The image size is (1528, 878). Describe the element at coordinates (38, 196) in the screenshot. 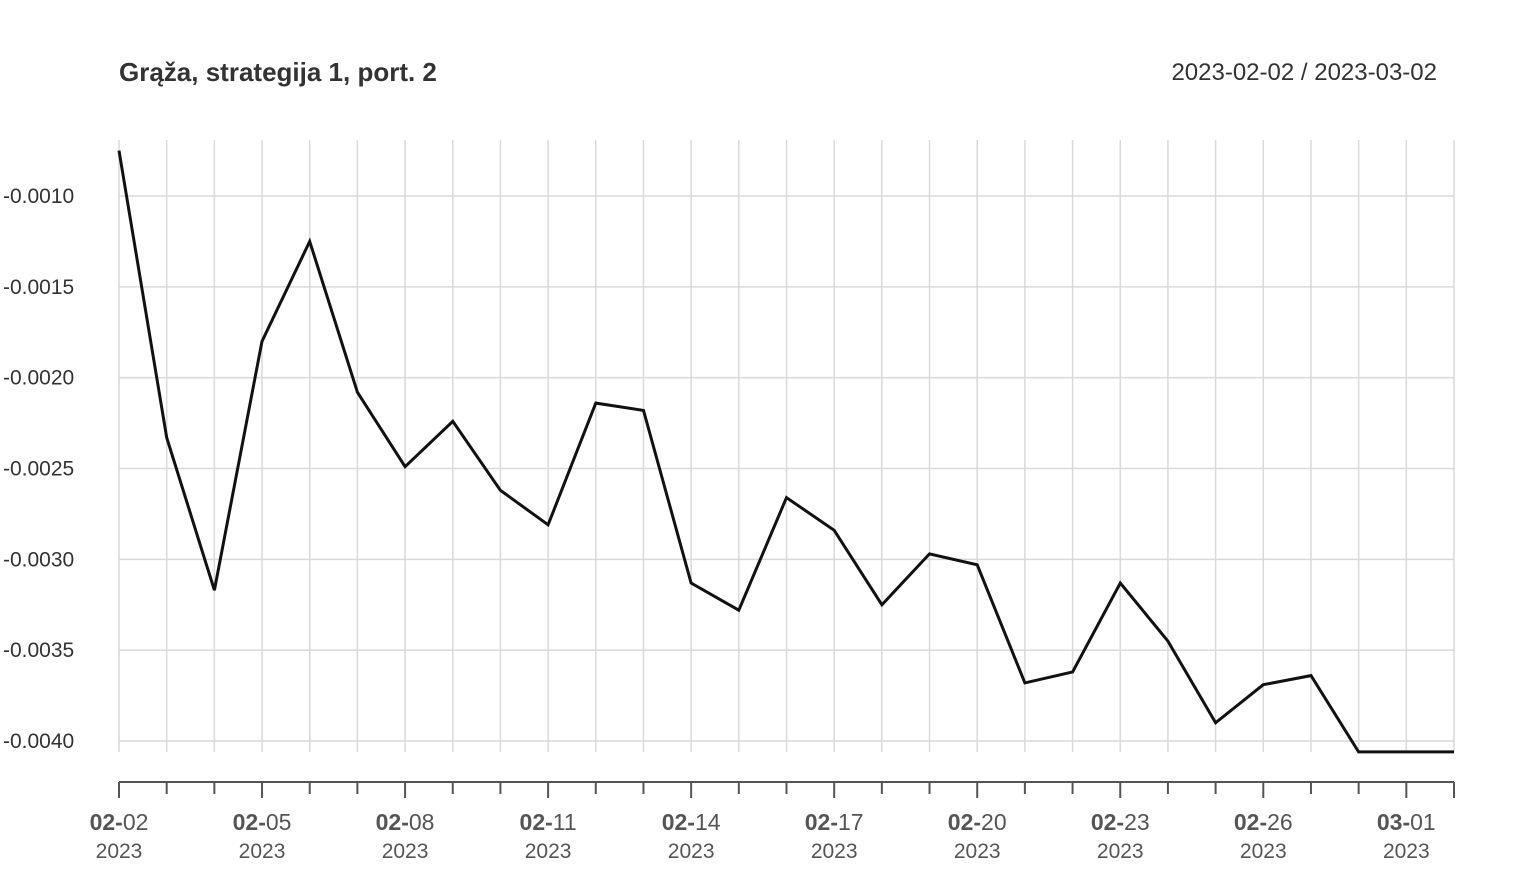

I see `y-tick-label: -0.0010` at that location.